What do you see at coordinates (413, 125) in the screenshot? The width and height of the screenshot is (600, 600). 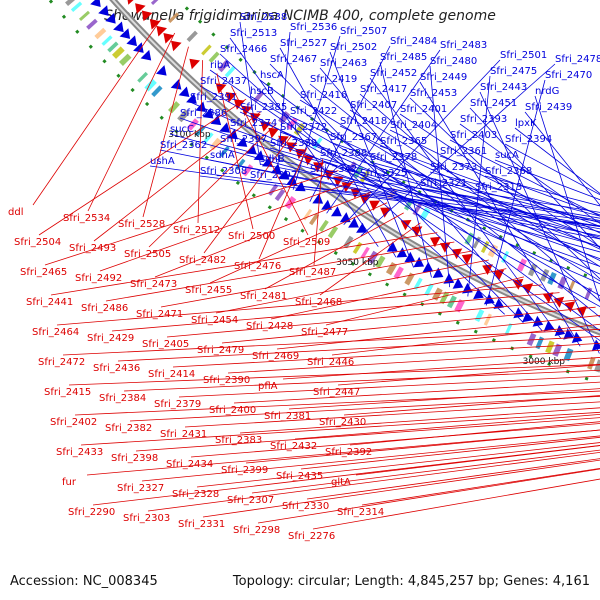 I see `forward-gene-label: Sfri_2404` at bounding box center [413, 125].